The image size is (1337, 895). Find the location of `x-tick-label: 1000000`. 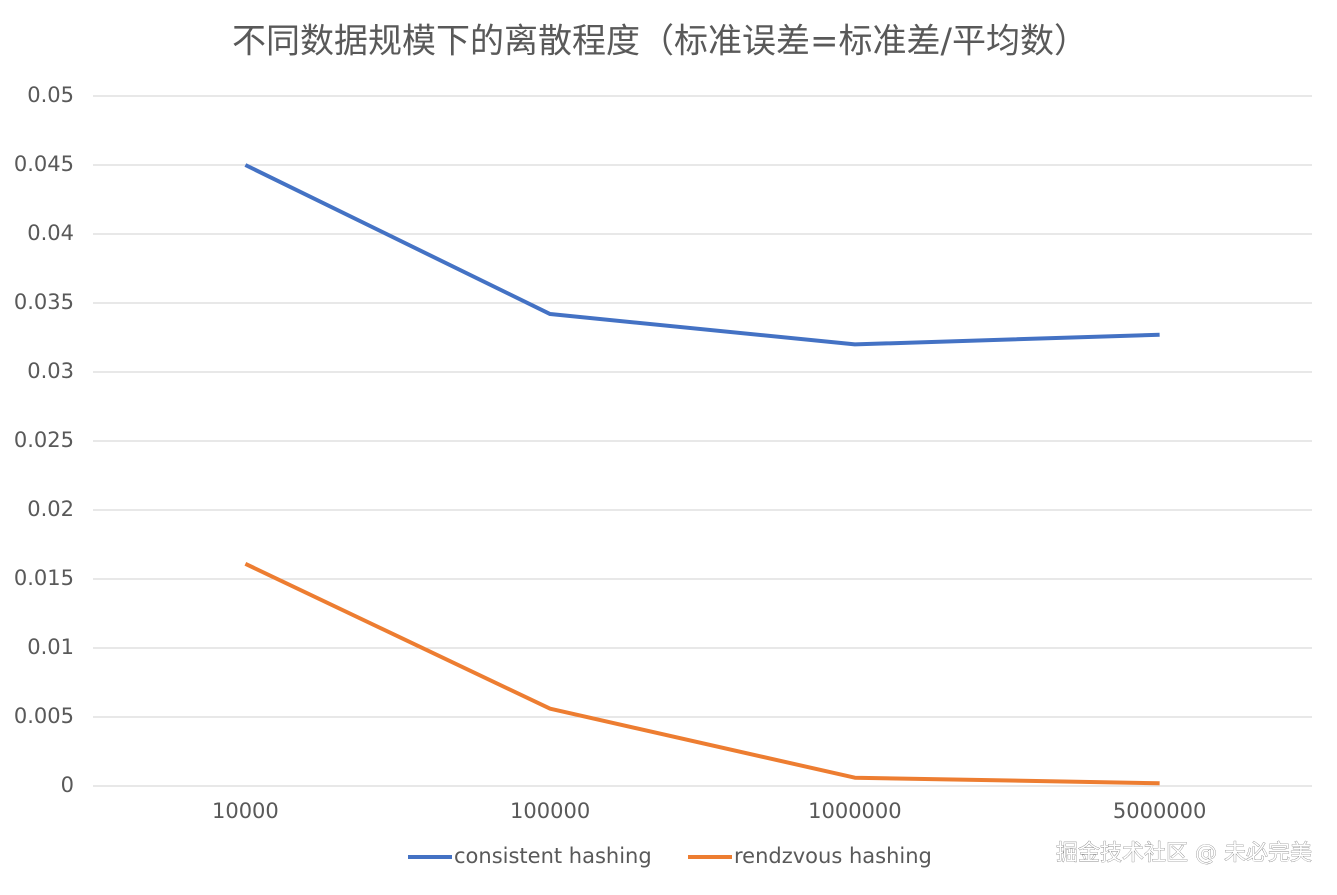

x-tick-label: 1000000 is located at coordinates (855, 811).